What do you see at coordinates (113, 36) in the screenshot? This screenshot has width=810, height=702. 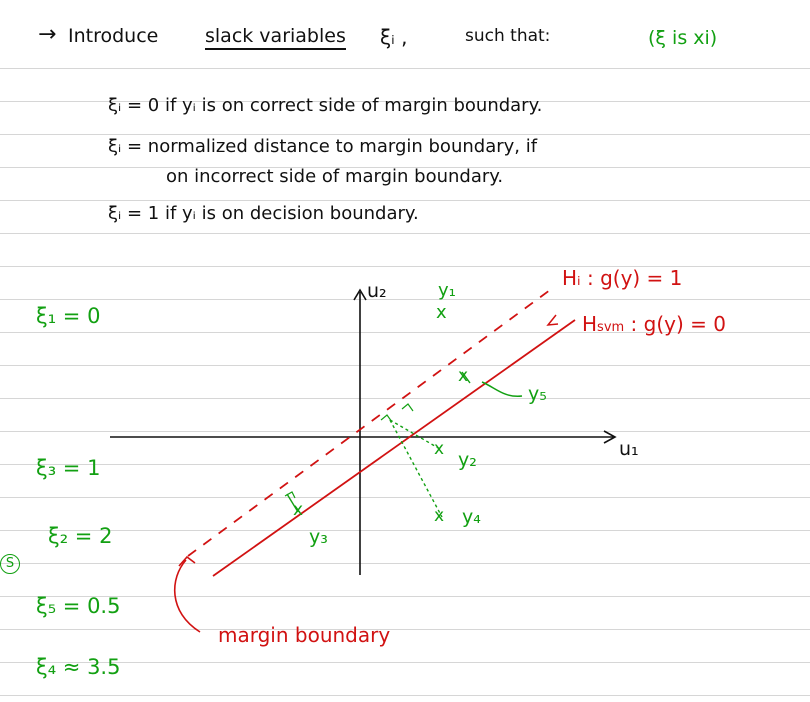 I see `intro-word: Introduce` at bounding box center [113, 36].